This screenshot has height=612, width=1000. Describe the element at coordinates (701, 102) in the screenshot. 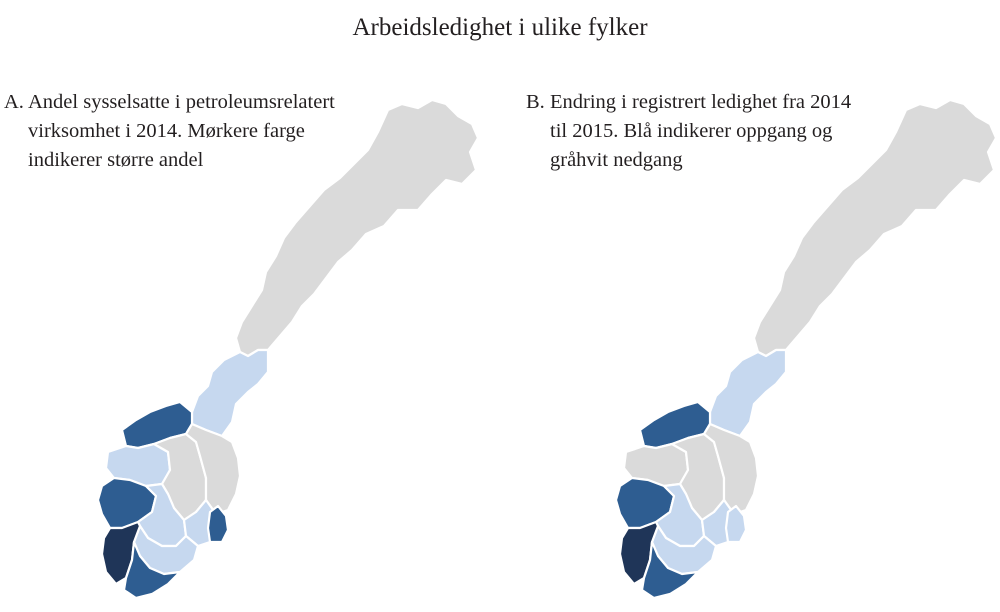

I see `caption-line: Endring i registrert ledighet fra 2014` at that location.